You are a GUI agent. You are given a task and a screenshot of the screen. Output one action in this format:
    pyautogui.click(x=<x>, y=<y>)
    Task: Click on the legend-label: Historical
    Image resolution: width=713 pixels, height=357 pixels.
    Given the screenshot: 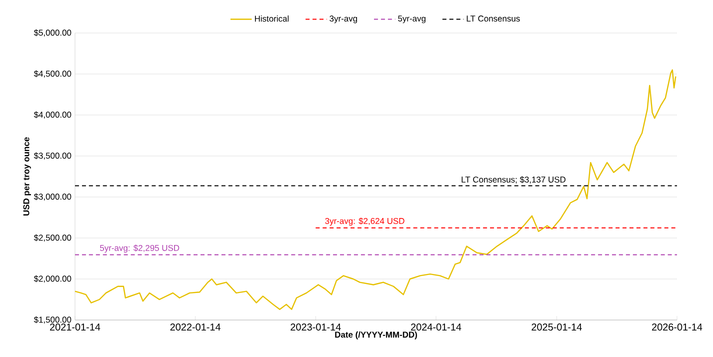 What is the action you would take?
    pyautogui.click(x=272, y=18)
    